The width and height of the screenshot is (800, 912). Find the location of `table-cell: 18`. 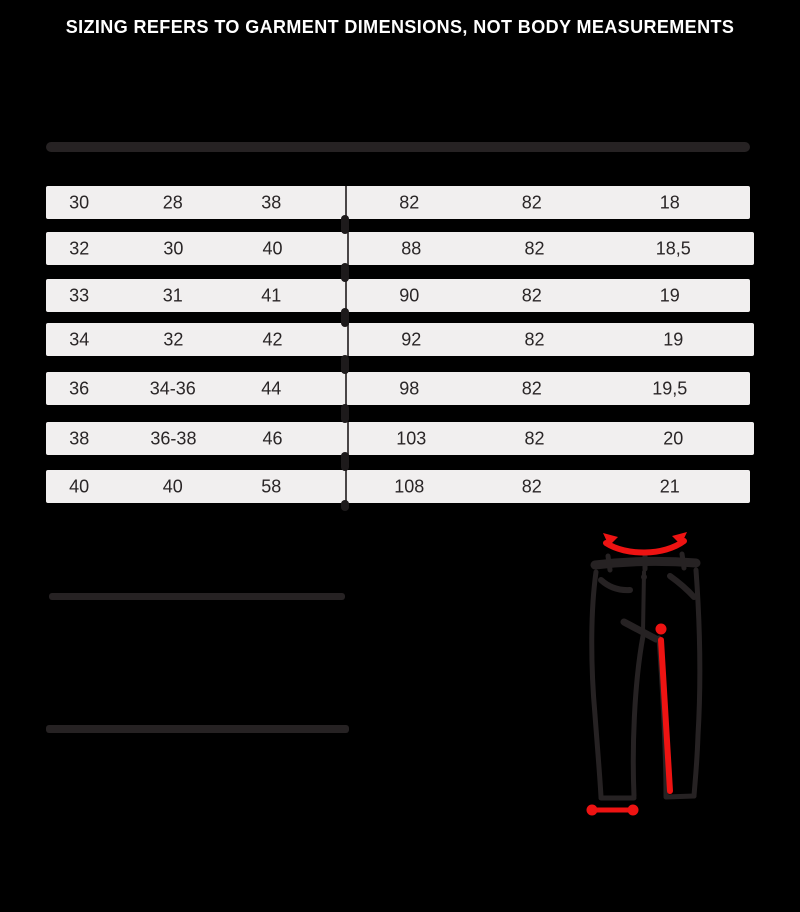

table-cell: 18 is located at coordinates (669, 202).